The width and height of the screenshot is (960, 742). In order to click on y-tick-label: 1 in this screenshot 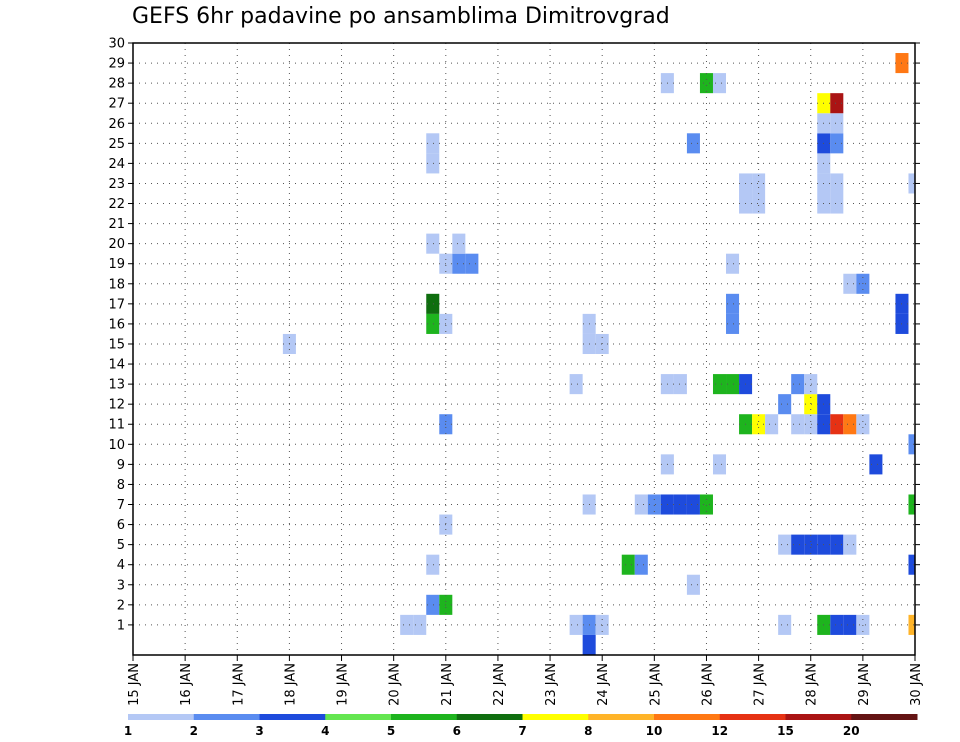, I will do `click(121, 625)`.